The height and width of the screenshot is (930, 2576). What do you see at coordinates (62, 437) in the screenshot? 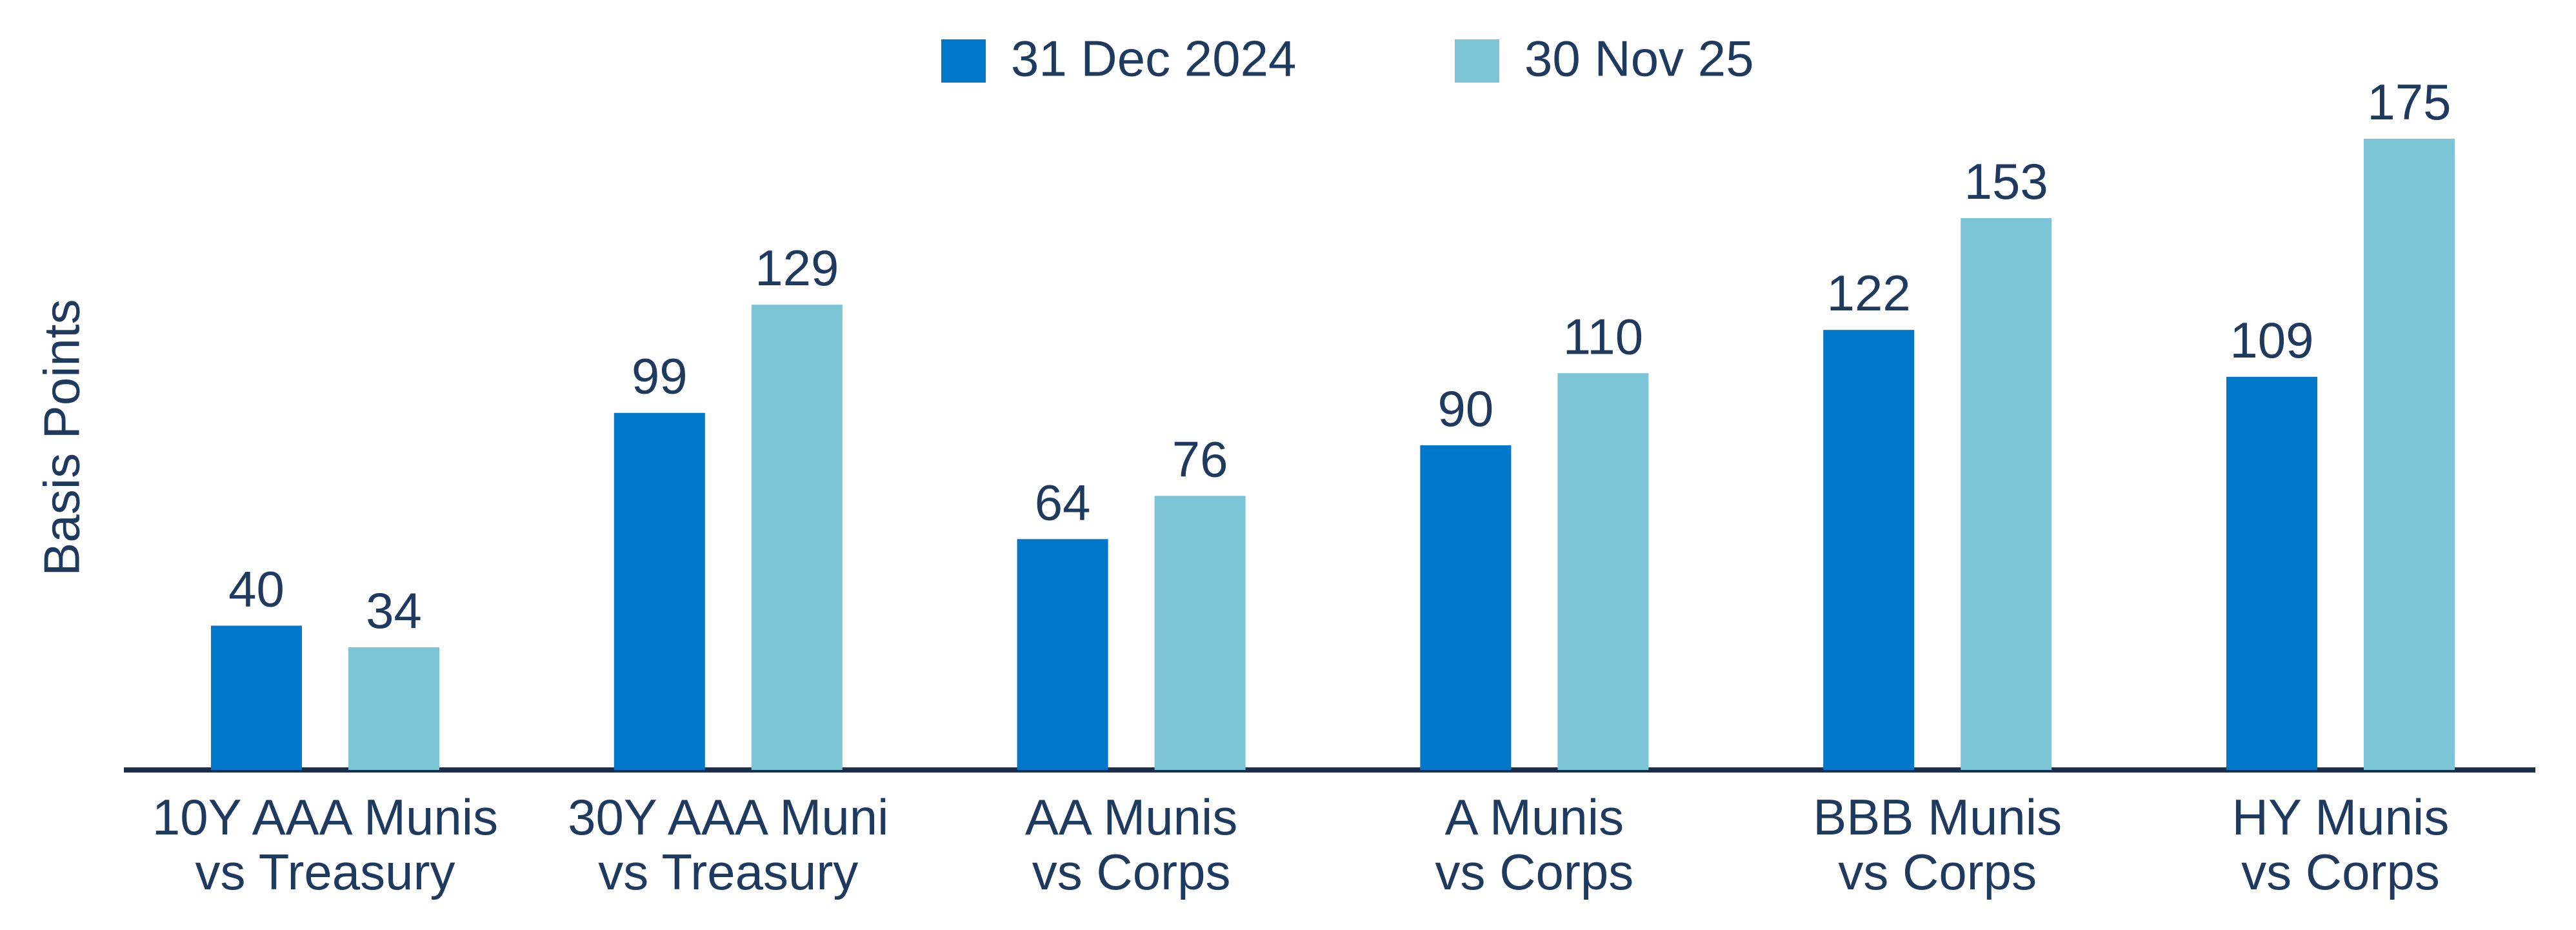
I see `y-axis-label: Basis Points` at bounding box center [62, 437].